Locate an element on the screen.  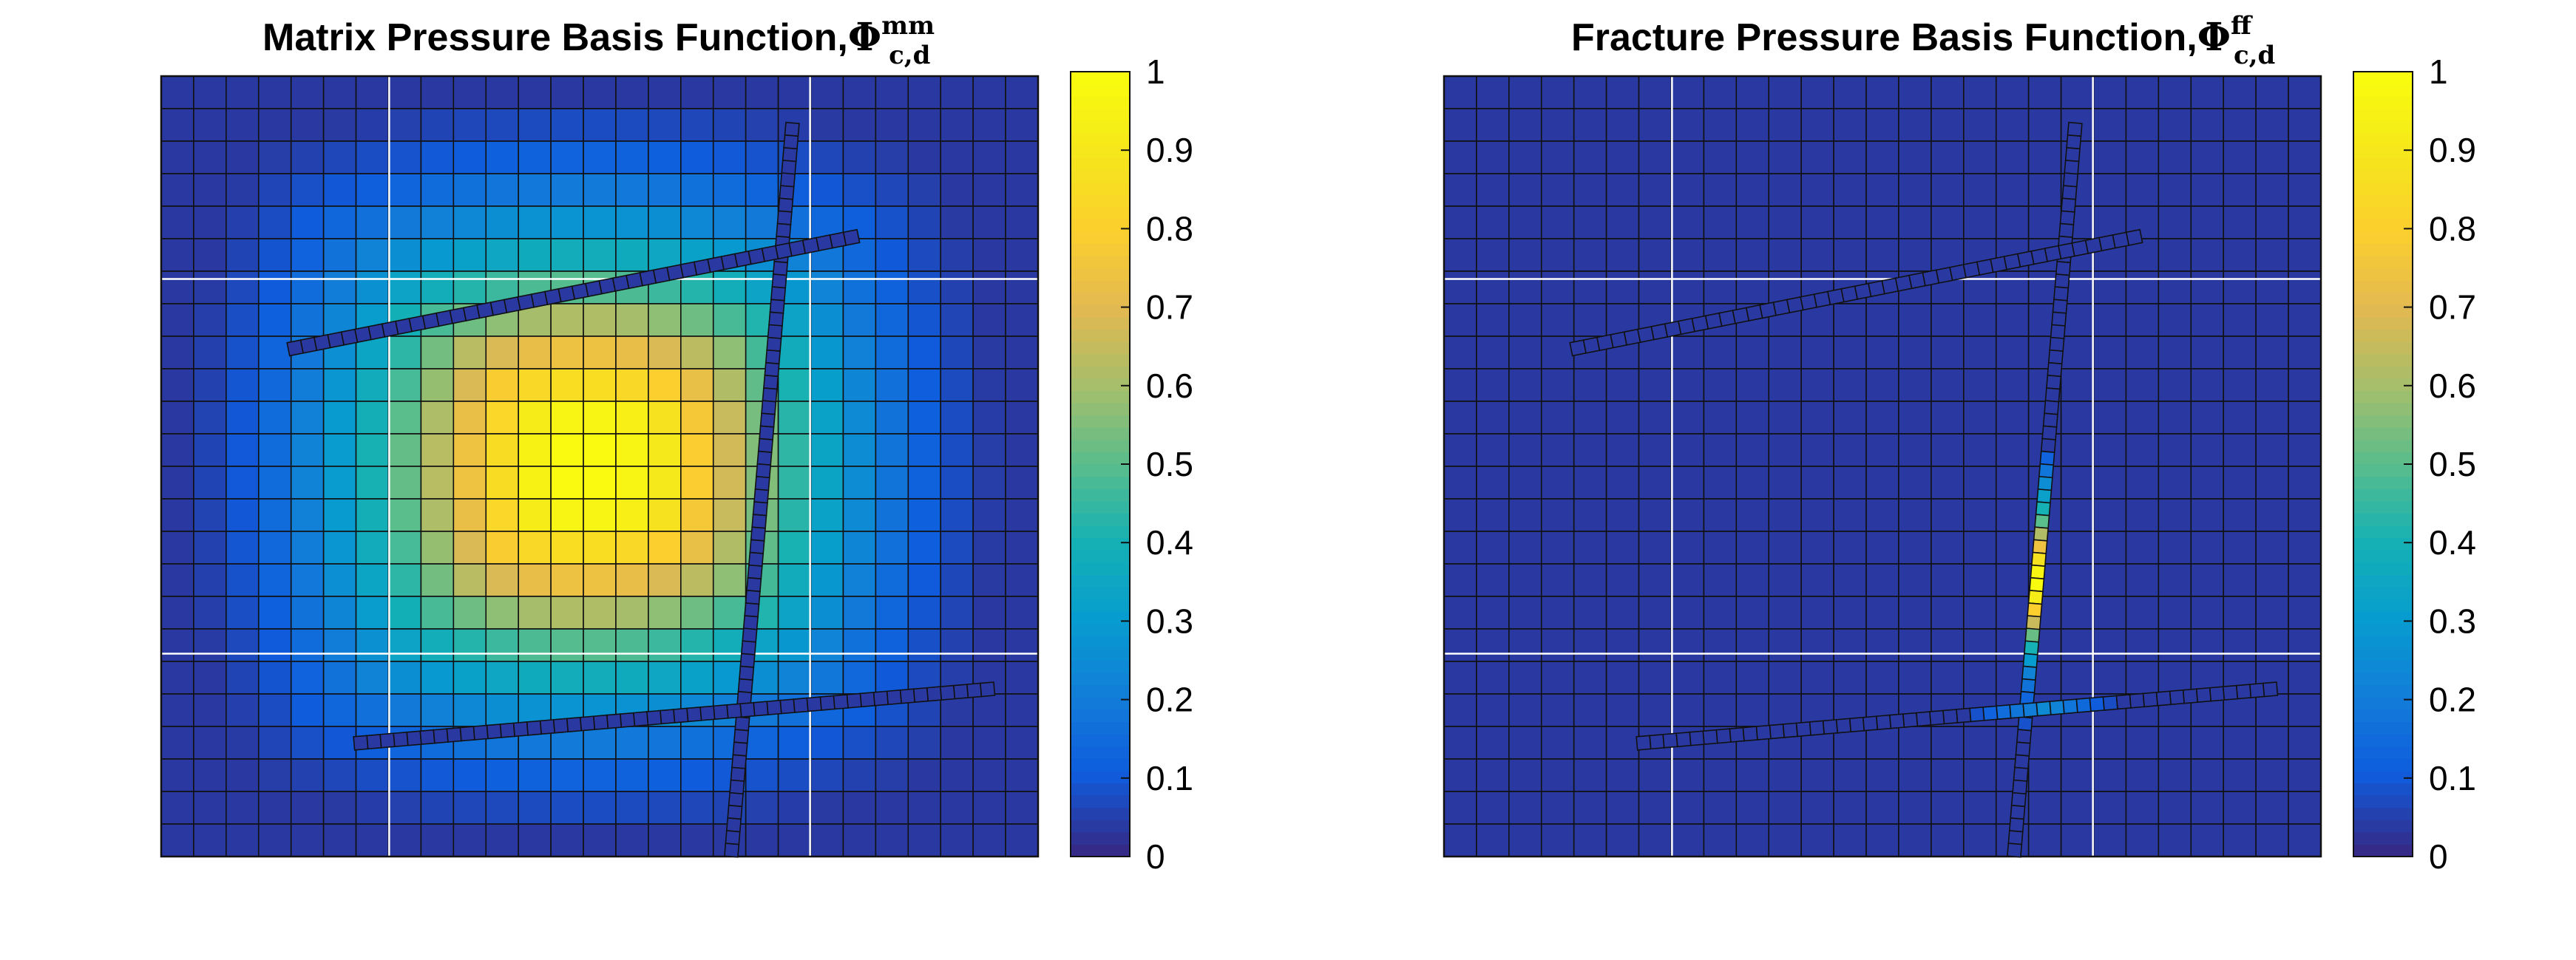
colorbar-tick-label: 0.5 is located at coordinates (1169, 464).